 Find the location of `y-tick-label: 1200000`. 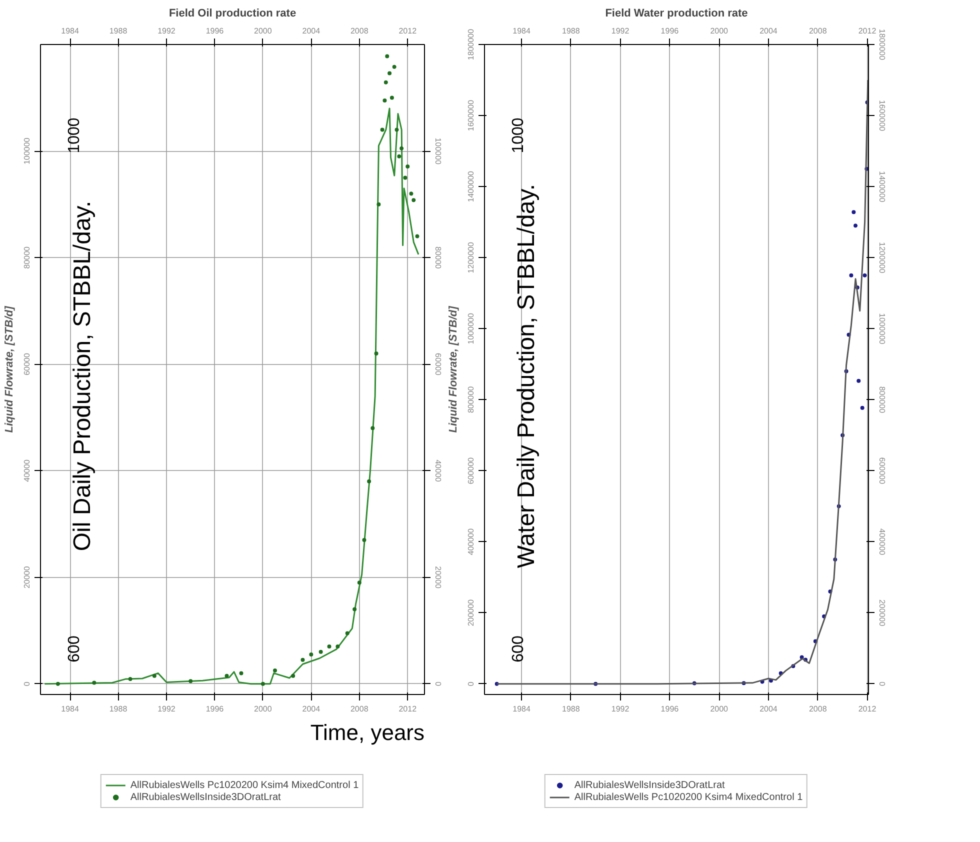

y-tick-label: 1200000 is located at coordinates (471, 257).